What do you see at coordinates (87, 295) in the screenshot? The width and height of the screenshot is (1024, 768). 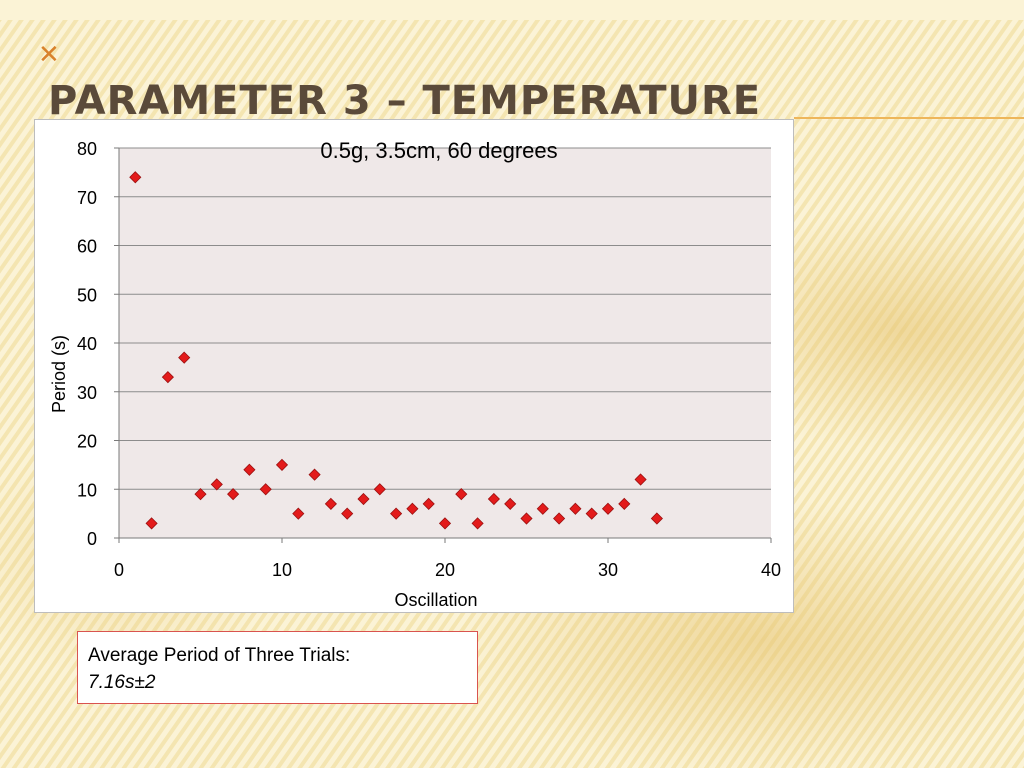 I see `y-tick-label: 50` at bounding box center [87, 295].